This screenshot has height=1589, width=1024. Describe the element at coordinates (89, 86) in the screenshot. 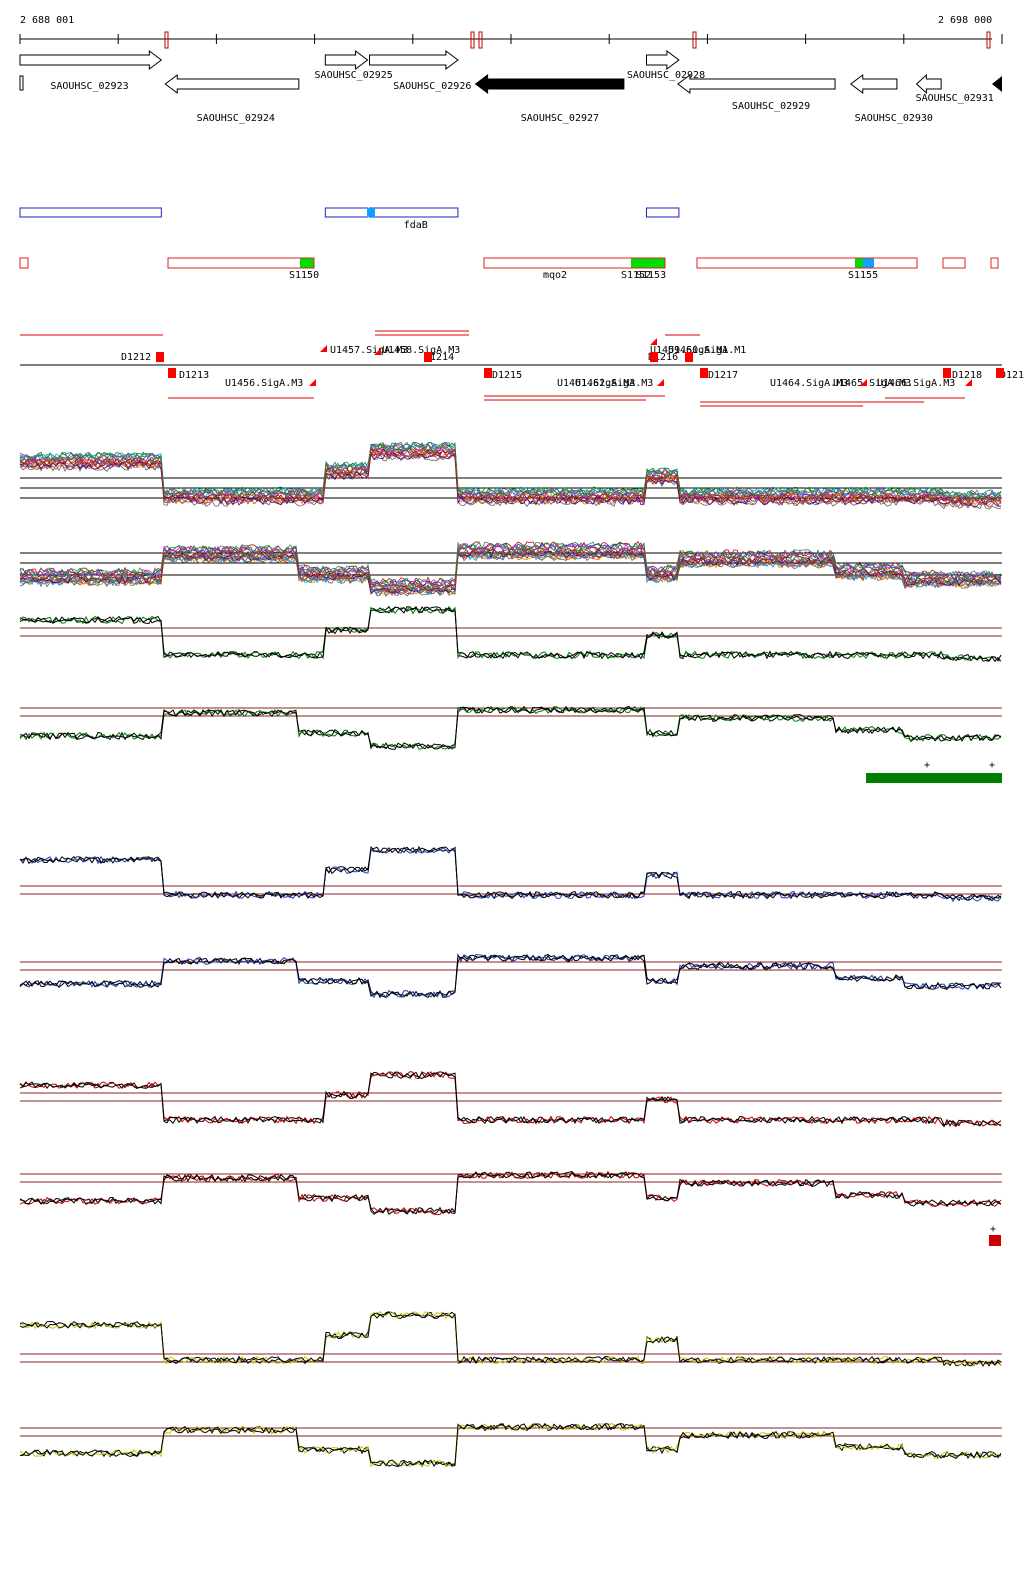

I see `gene-label: SAOUHSC_02923` at that location.